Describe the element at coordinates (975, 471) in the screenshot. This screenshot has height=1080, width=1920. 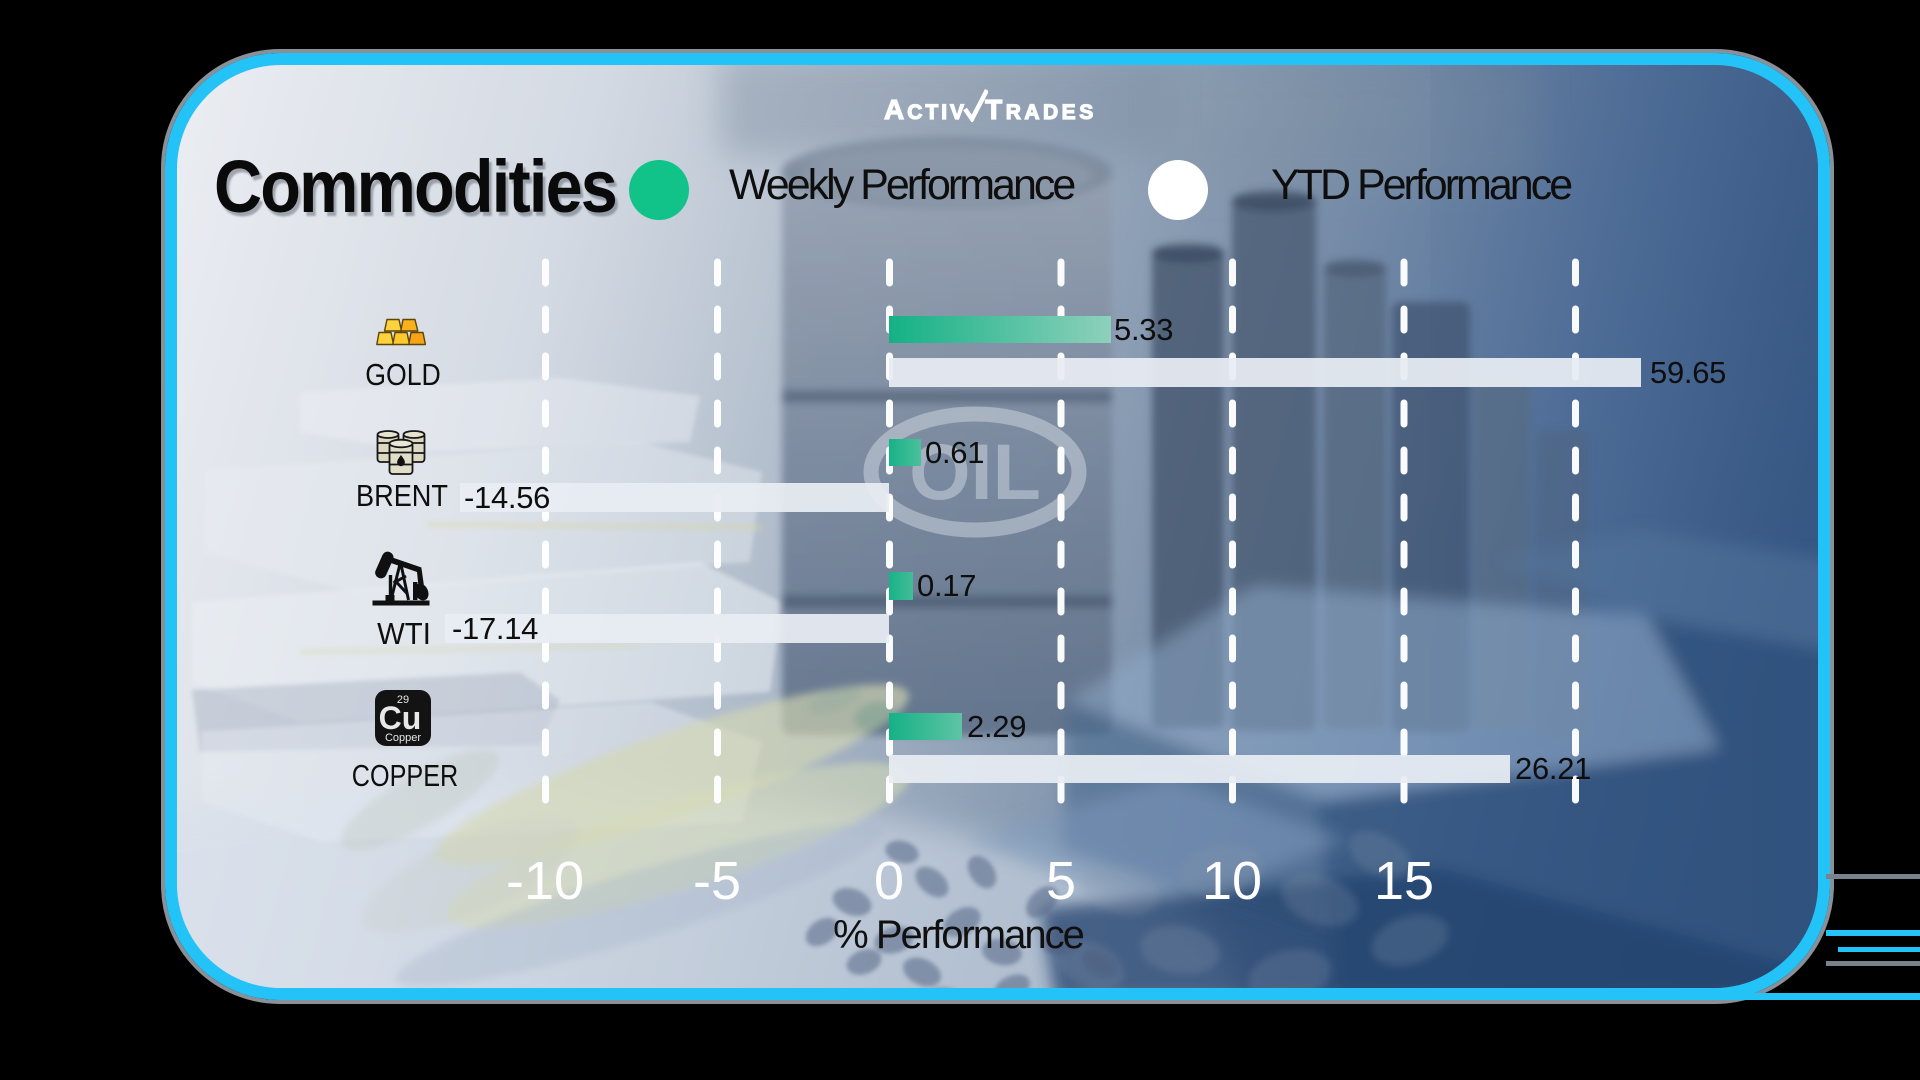
I see `svg-text: OIL` at that location.